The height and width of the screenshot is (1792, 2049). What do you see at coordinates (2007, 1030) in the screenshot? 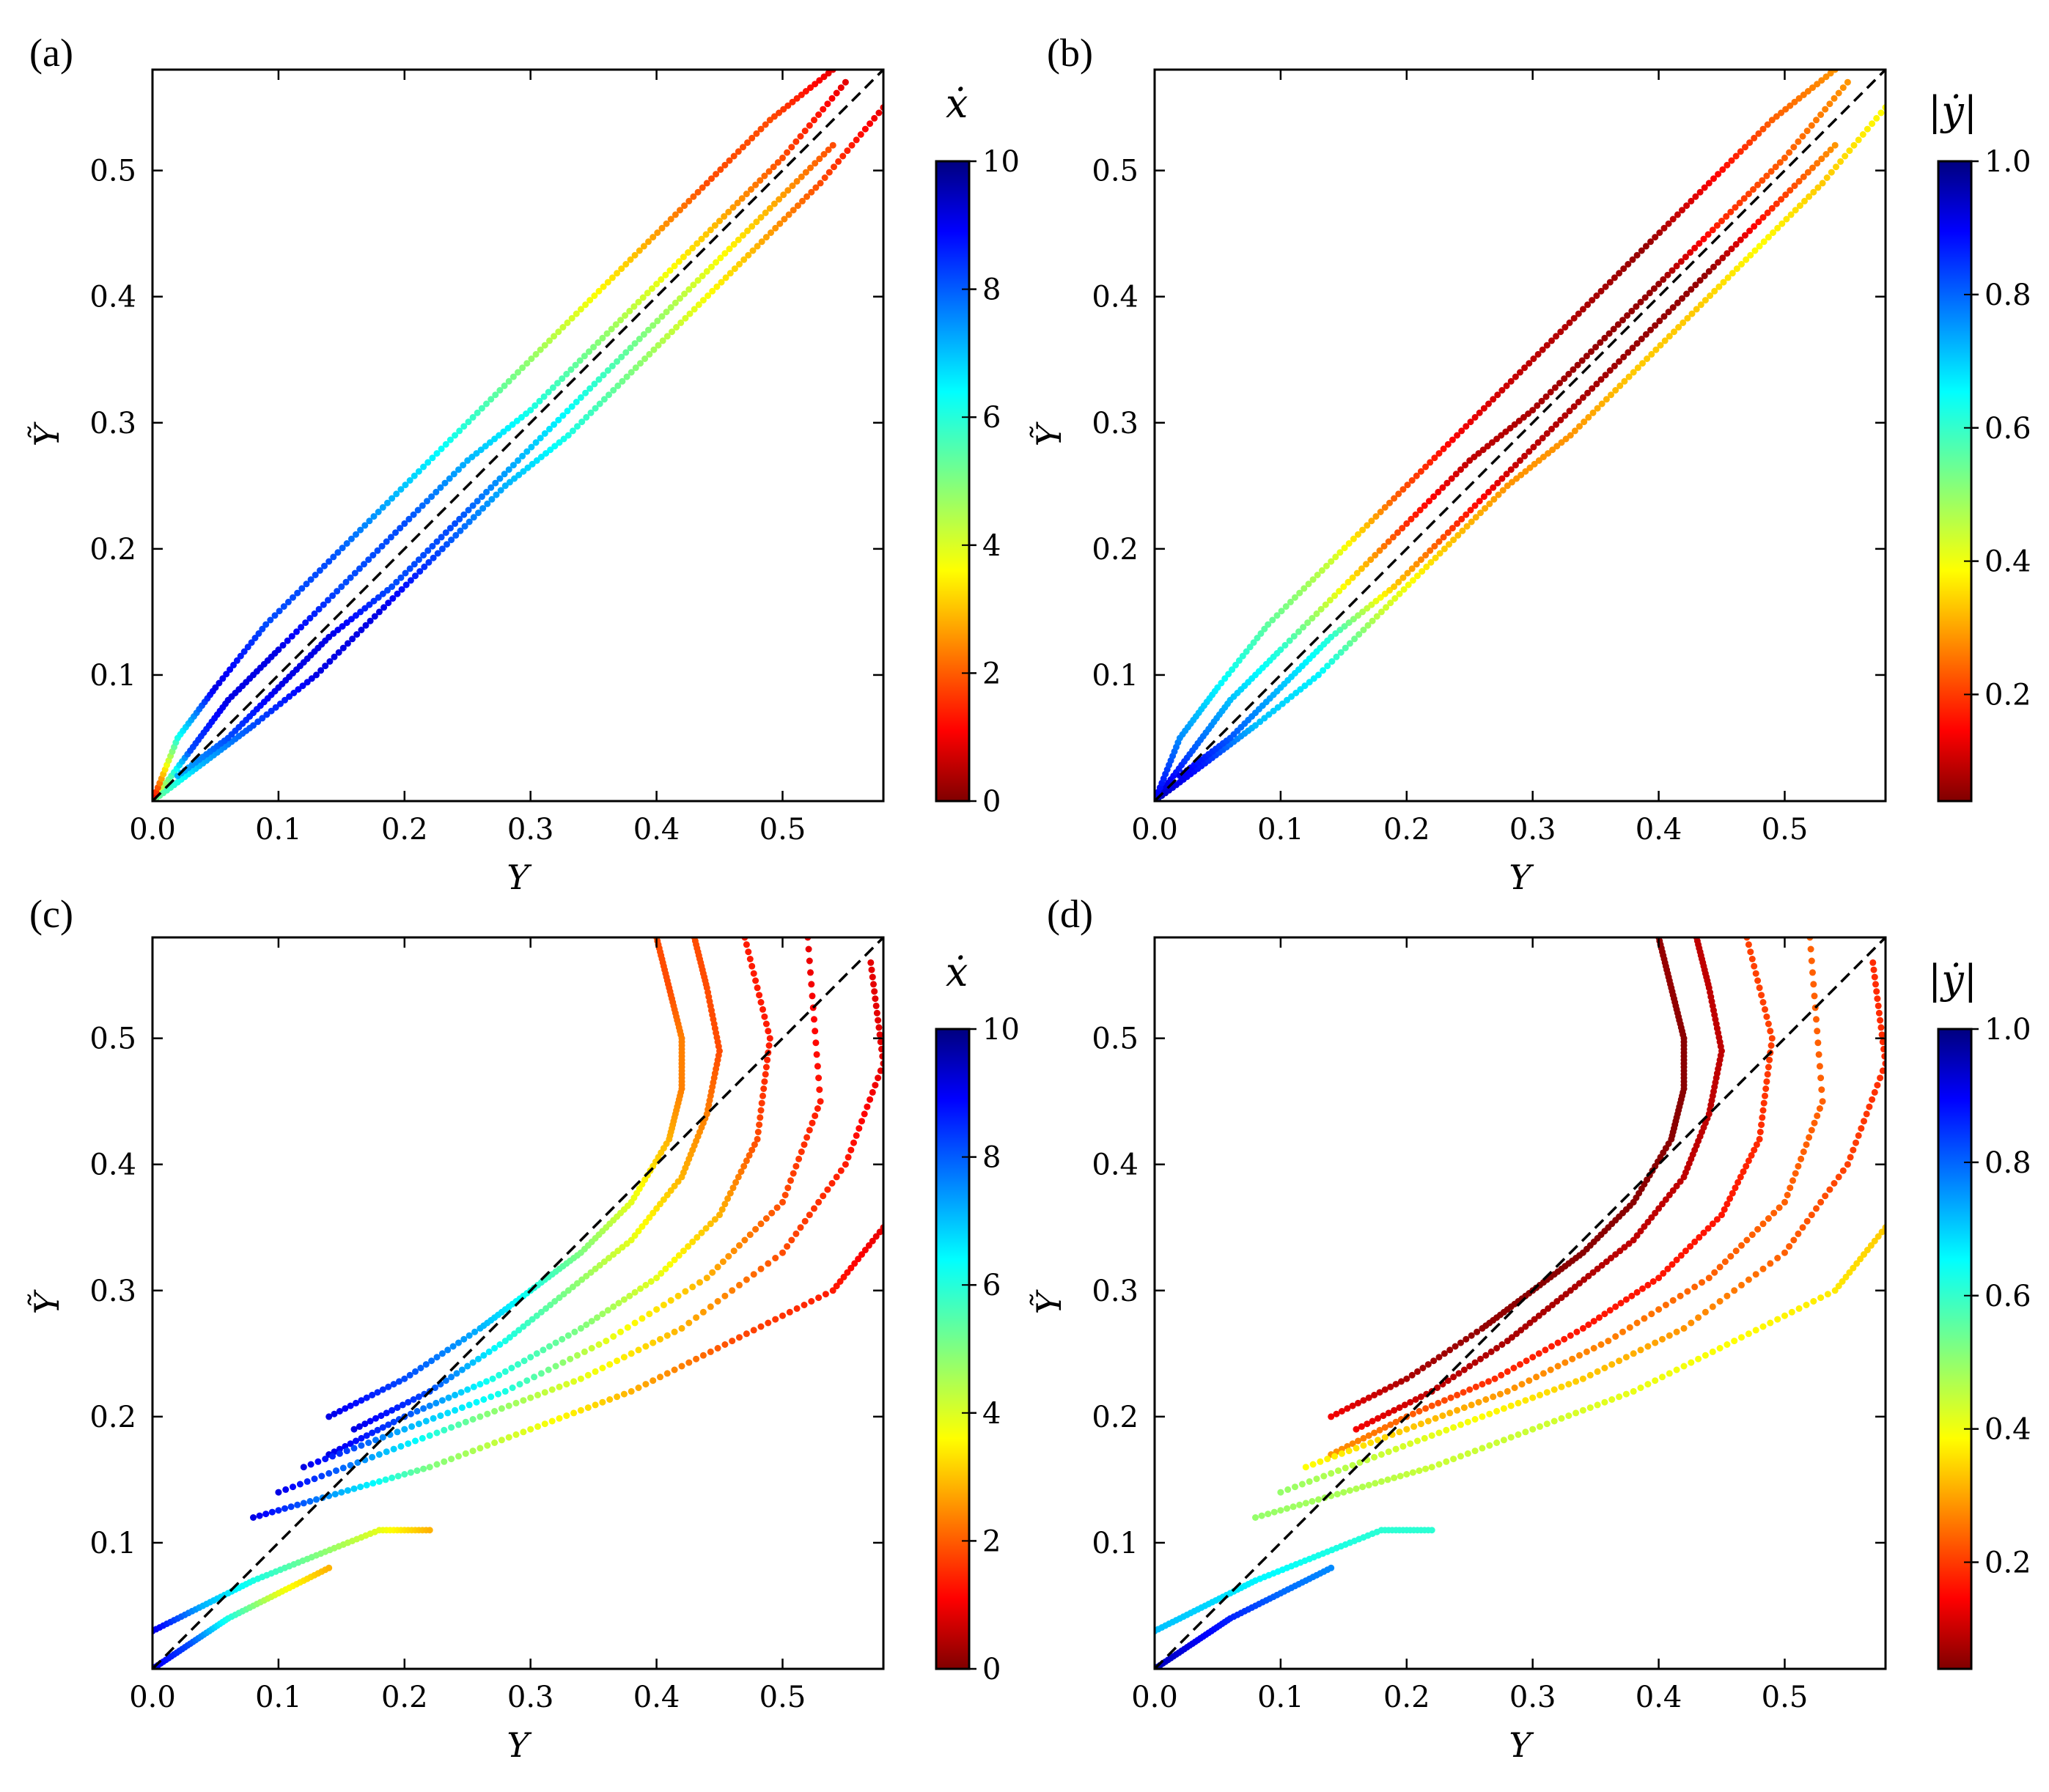
I see `colorbar-tick-label: 1.0` at bounding box center [2007, 1030].